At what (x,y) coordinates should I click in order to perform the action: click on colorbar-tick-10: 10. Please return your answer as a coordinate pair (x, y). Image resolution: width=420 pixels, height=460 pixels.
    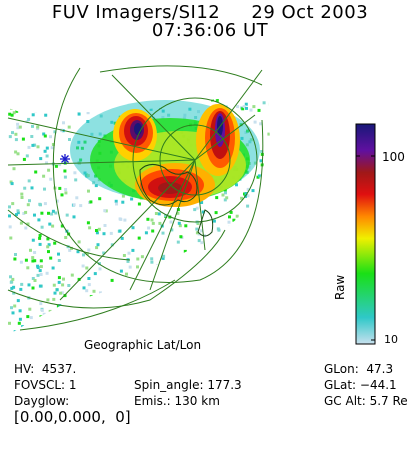
    Looking at the image, I should click on (391, 339).